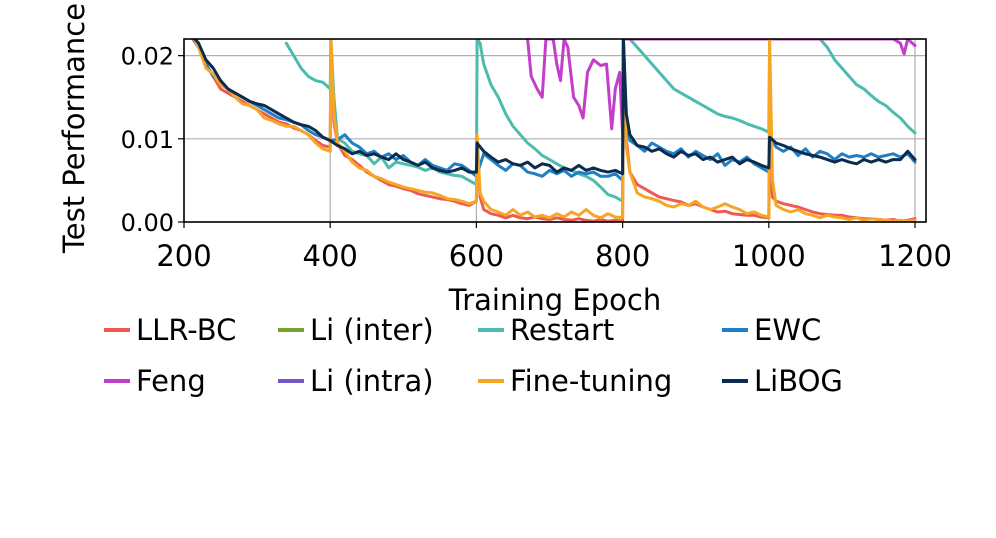 This screenshot has height=538, width=996. I want to click on legend-label-libog: LiBOG, so click(798, 381).